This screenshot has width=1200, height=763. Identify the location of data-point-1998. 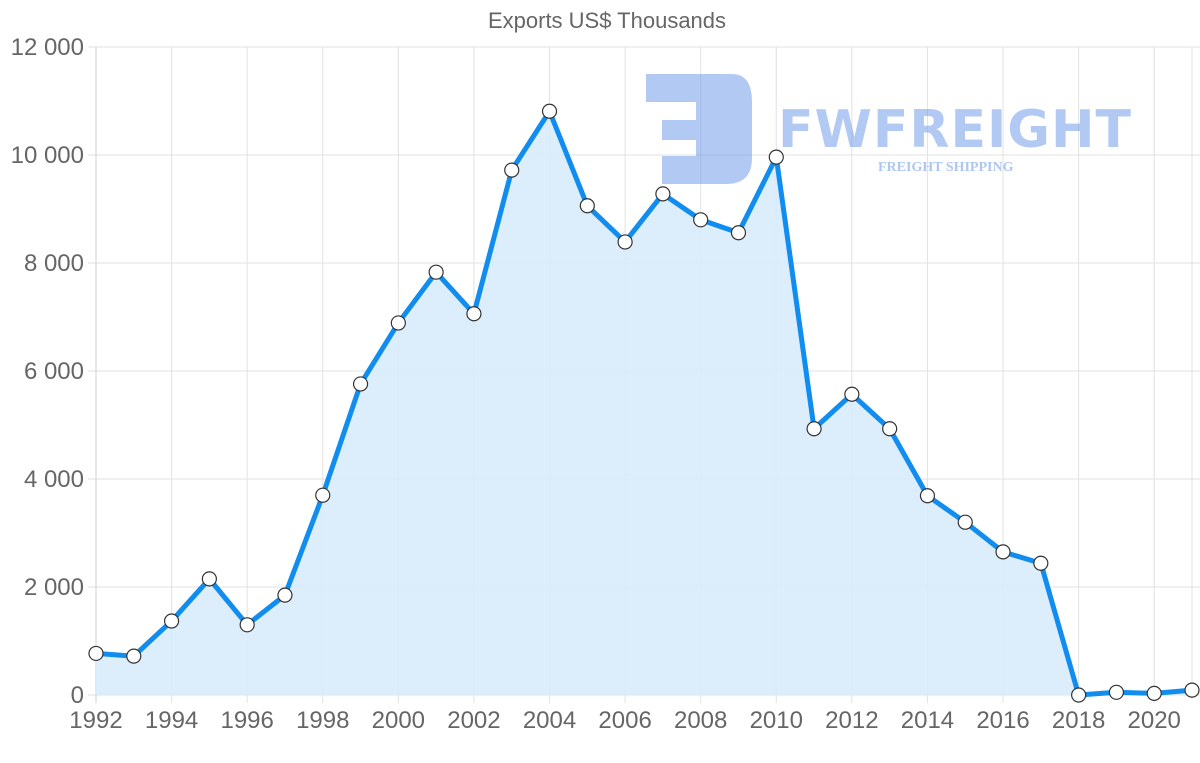
(323, 495).